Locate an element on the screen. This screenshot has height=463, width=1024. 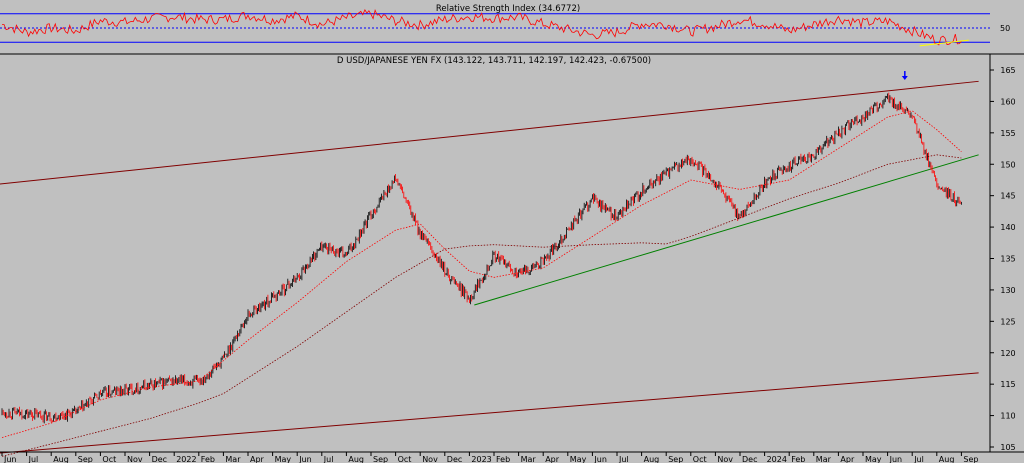
y-tick-label: 155 is located at coordinates (1007, 133).